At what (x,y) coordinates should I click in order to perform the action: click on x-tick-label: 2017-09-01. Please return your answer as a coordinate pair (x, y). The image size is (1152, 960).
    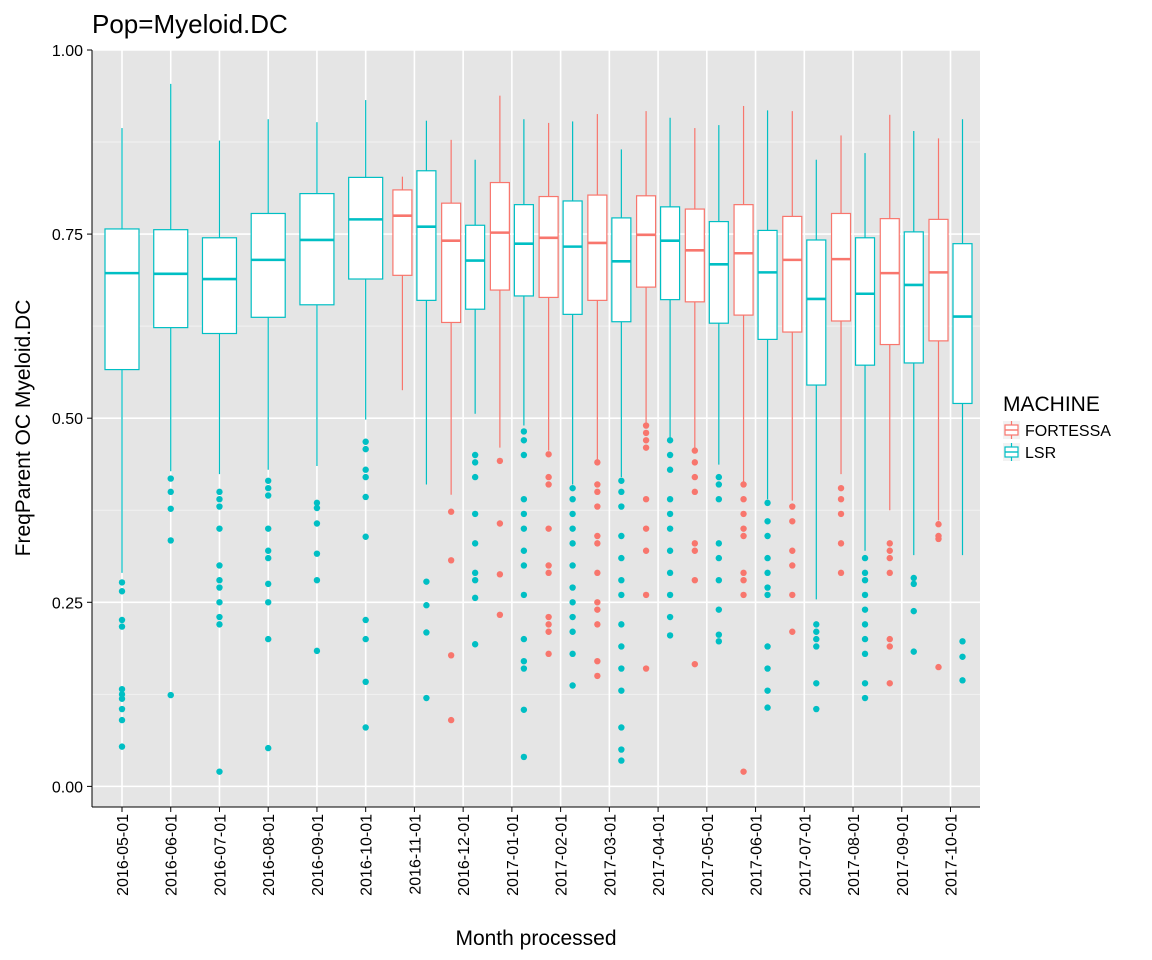
    Looking at the image, I should click on (903, 855).